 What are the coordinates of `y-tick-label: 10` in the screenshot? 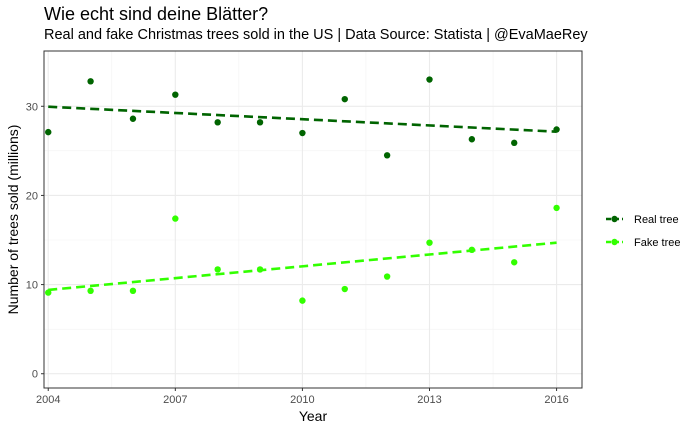 It's located at (32, 286).